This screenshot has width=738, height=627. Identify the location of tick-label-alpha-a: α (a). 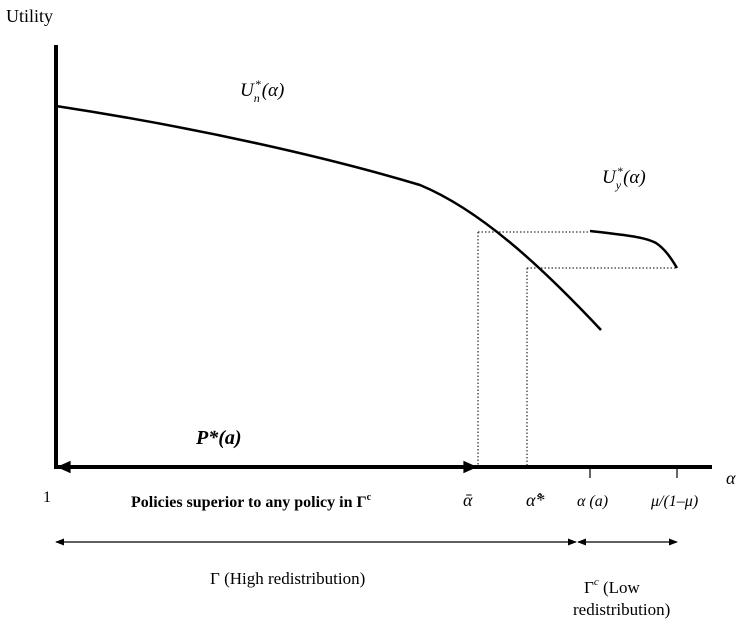
(592, 501).